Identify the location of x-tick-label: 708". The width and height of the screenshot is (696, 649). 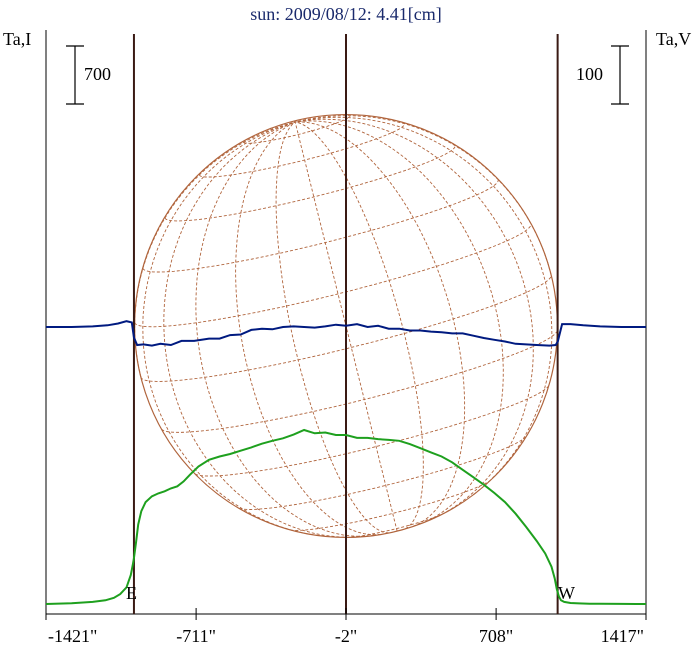
(496, 636).